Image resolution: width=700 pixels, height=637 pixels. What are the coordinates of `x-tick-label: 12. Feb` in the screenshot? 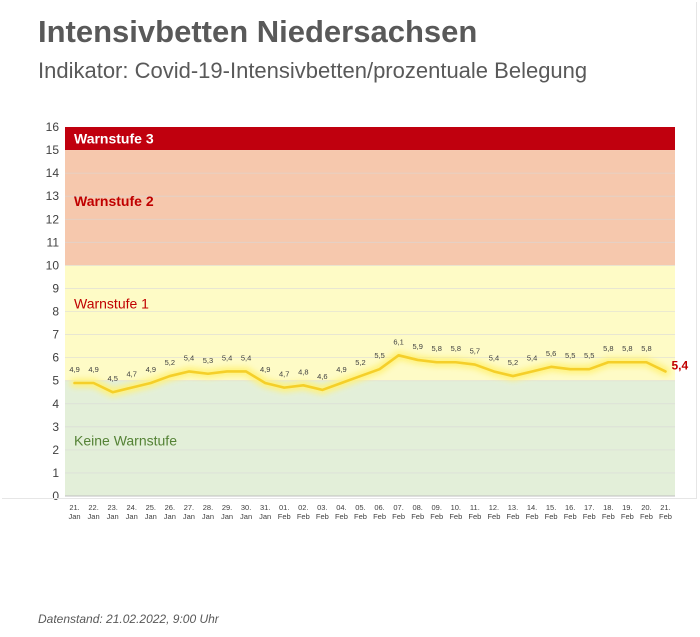 It's located at (493, 512).